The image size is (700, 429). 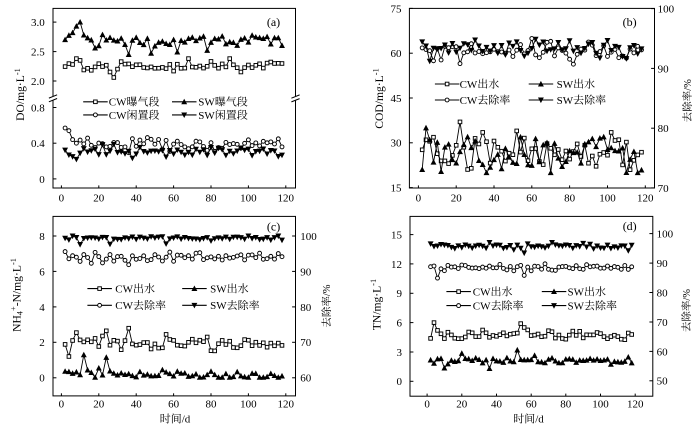 I want to click on svg-text: (a), so click(x=273, y=22).